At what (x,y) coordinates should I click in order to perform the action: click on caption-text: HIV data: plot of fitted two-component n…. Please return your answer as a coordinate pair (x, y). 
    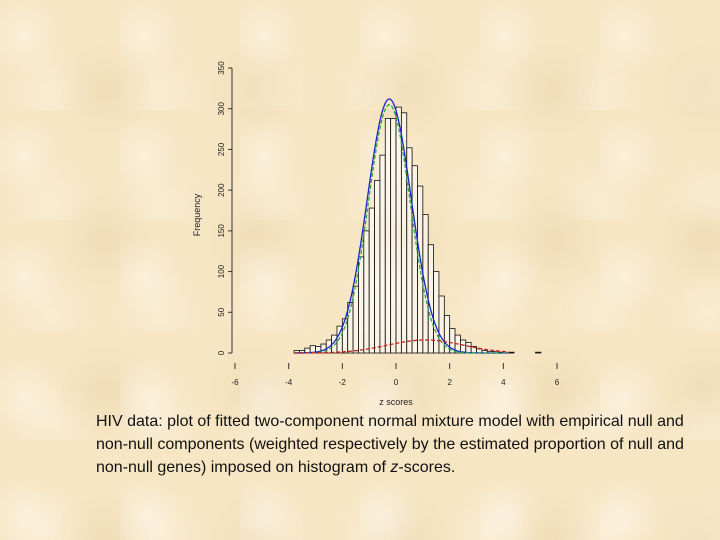
    Looking at the image, I should click on (392, 444).